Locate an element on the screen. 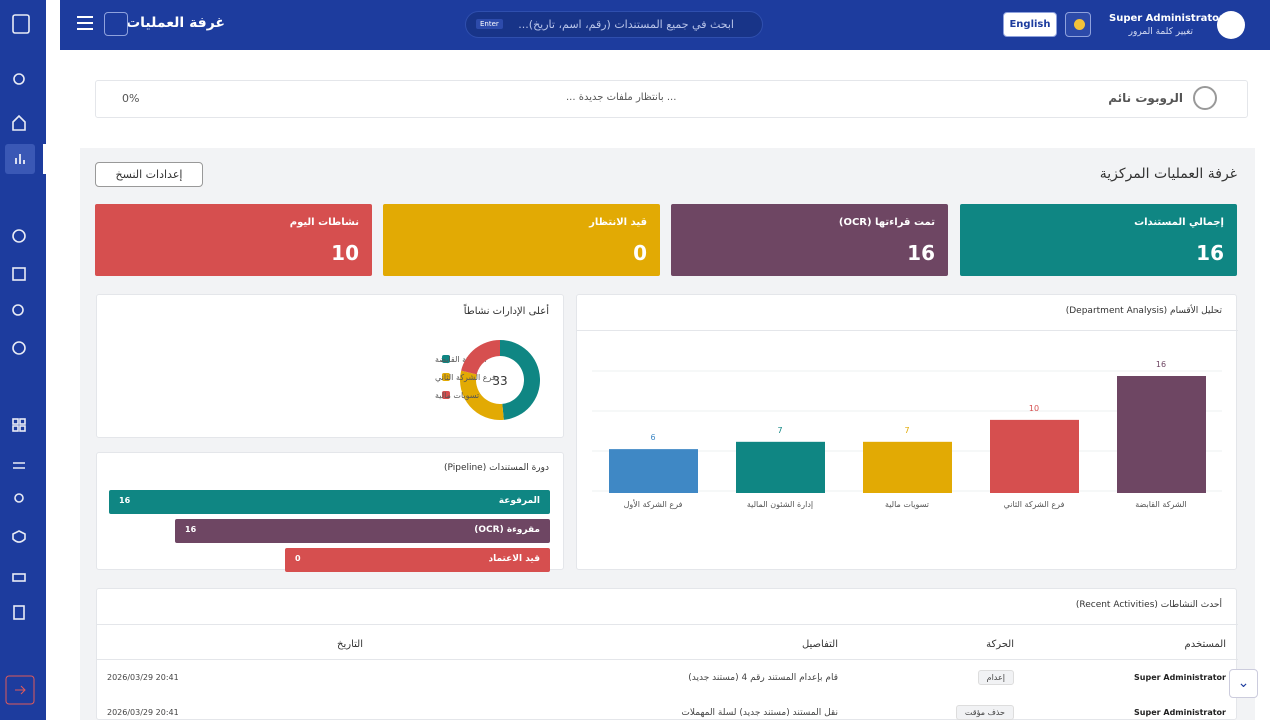 Image resolution: width=1280 pixels, height=724 pixels. value-label: 6 is located at coordinates (652, 437).